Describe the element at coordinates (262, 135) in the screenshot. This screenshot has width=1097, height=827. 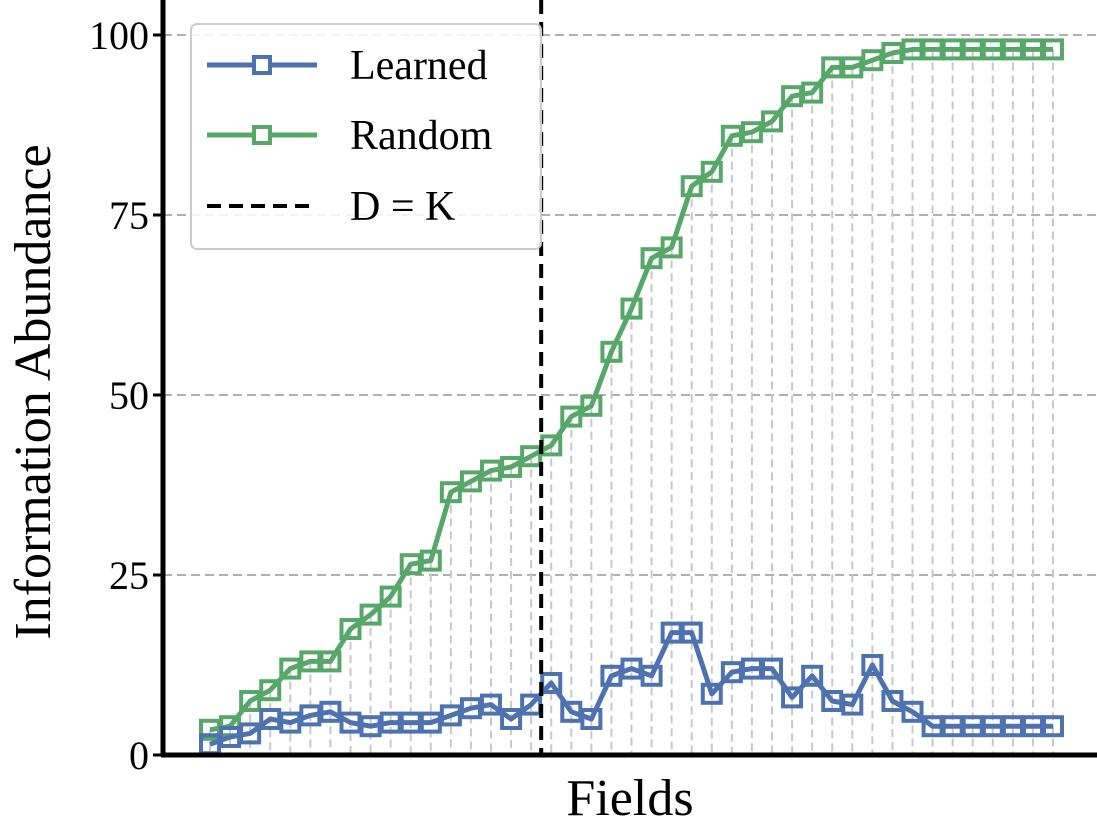
I see `legend-marker-random` at that location.